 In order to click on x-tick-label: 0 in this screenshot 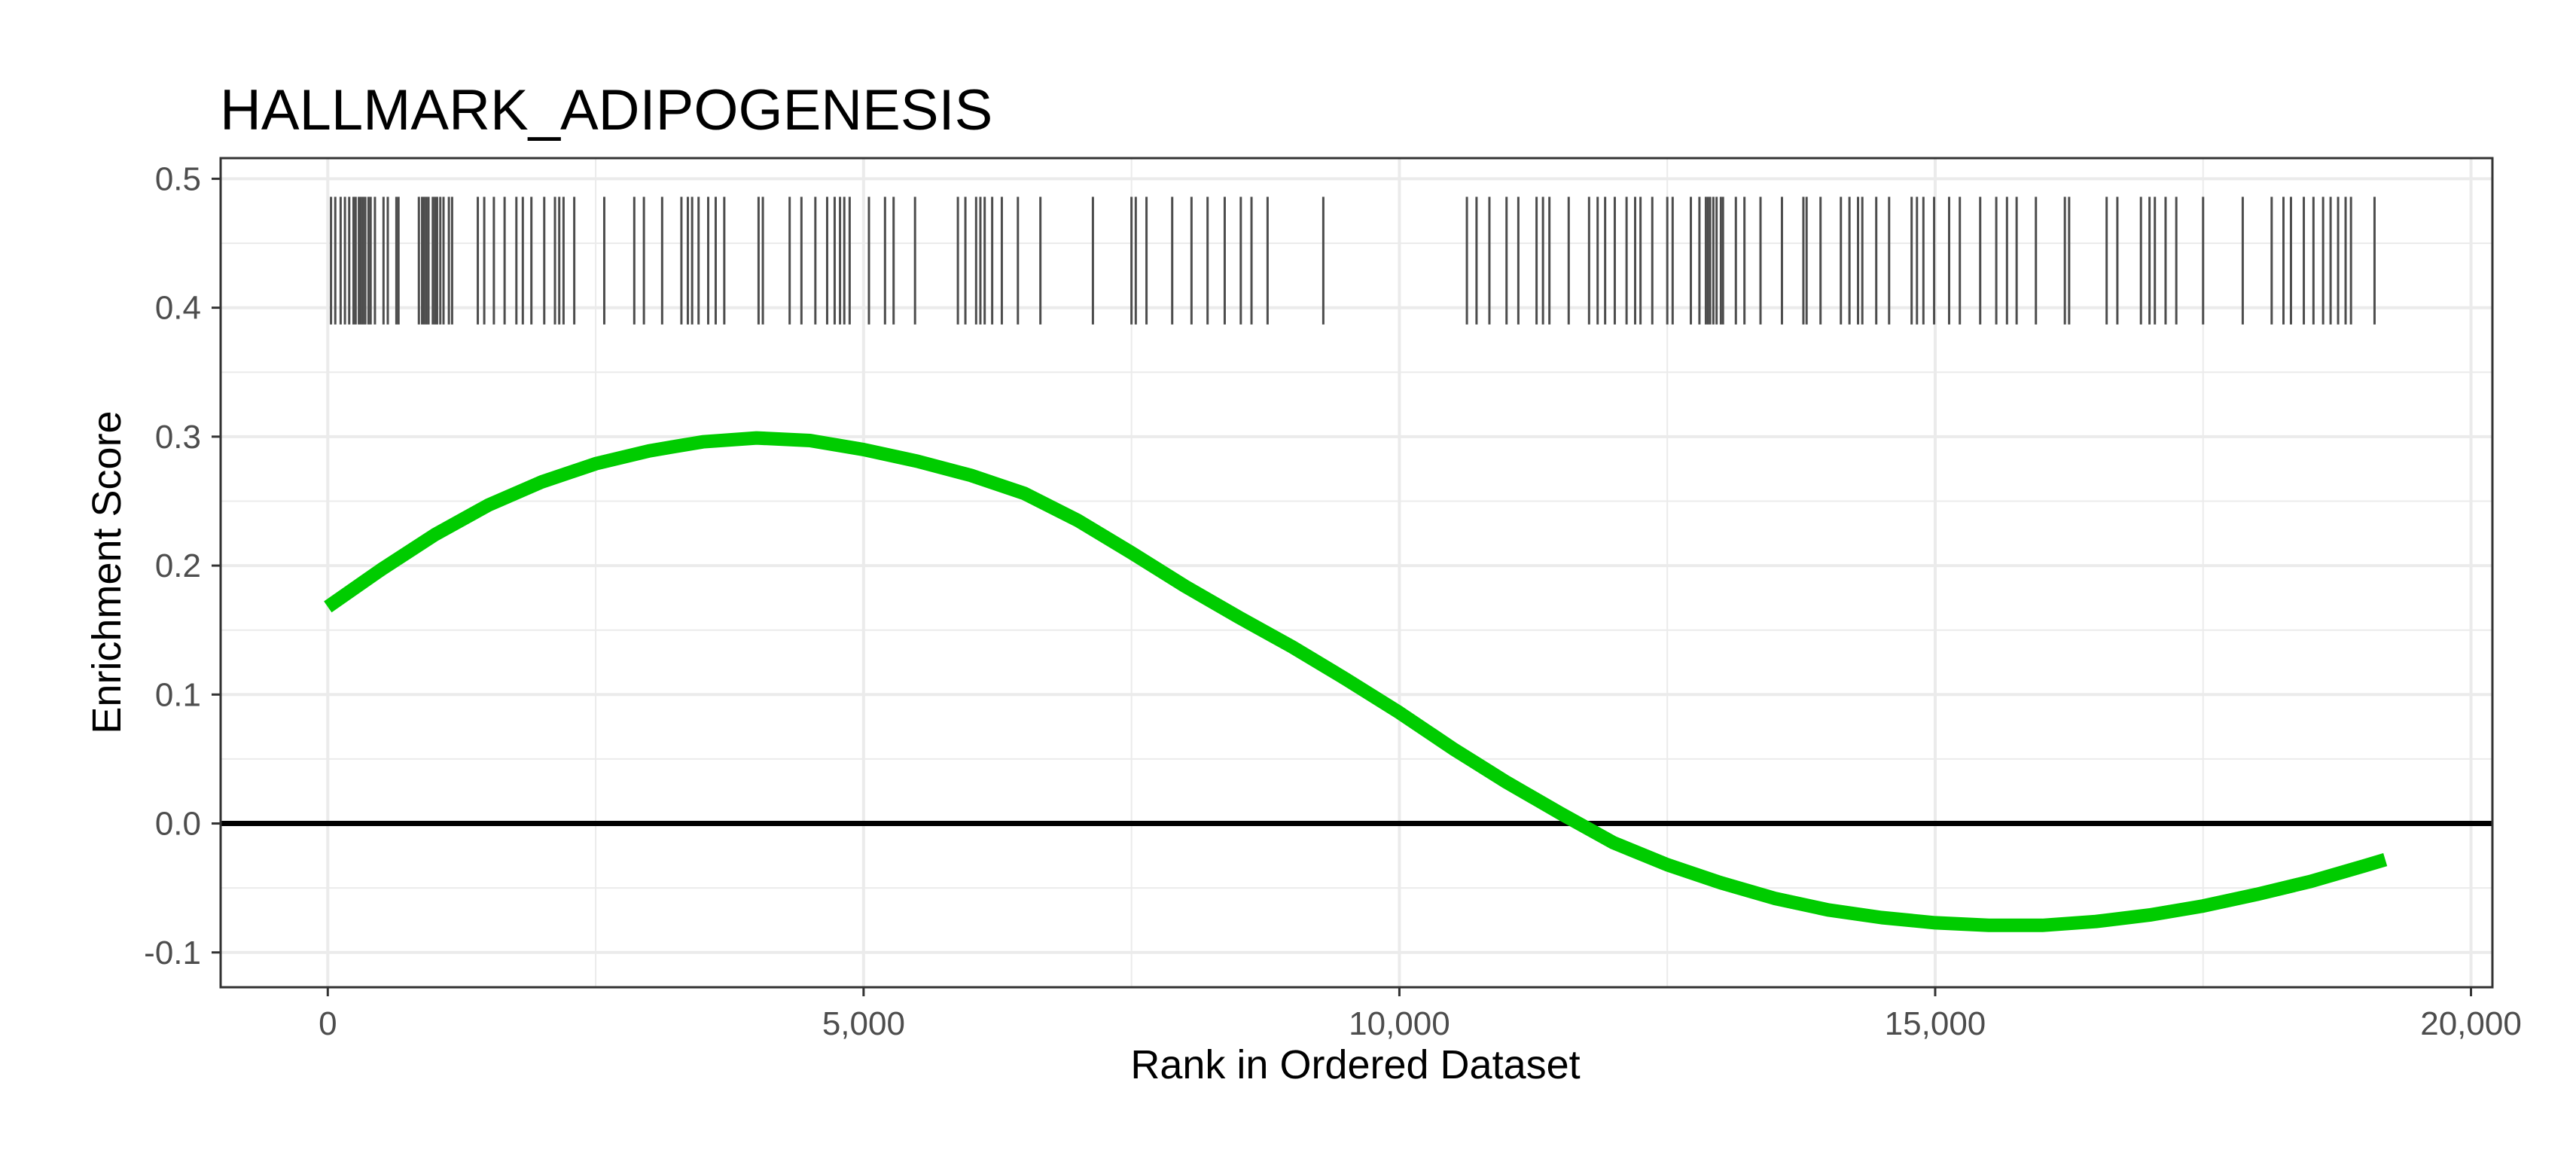, I will do `click(328, 1023)`.